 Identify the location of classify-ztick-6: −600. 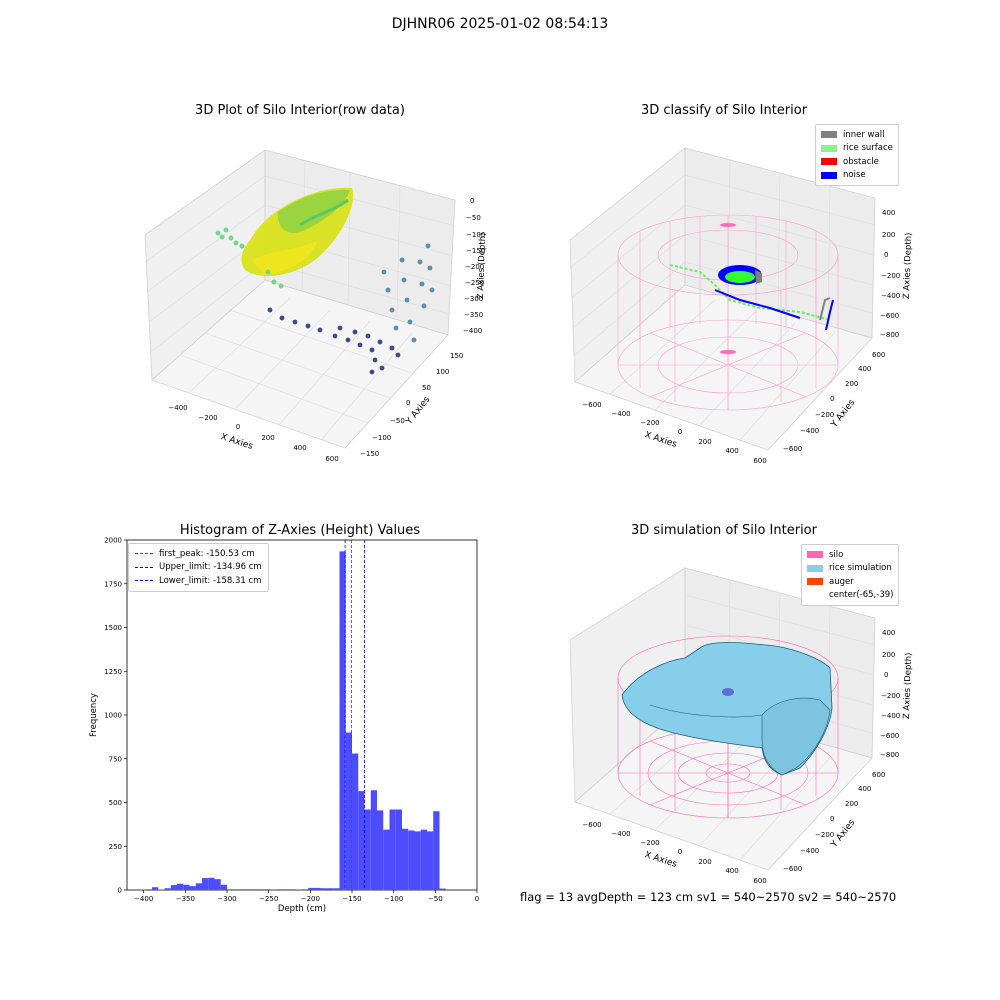
(889, 316).